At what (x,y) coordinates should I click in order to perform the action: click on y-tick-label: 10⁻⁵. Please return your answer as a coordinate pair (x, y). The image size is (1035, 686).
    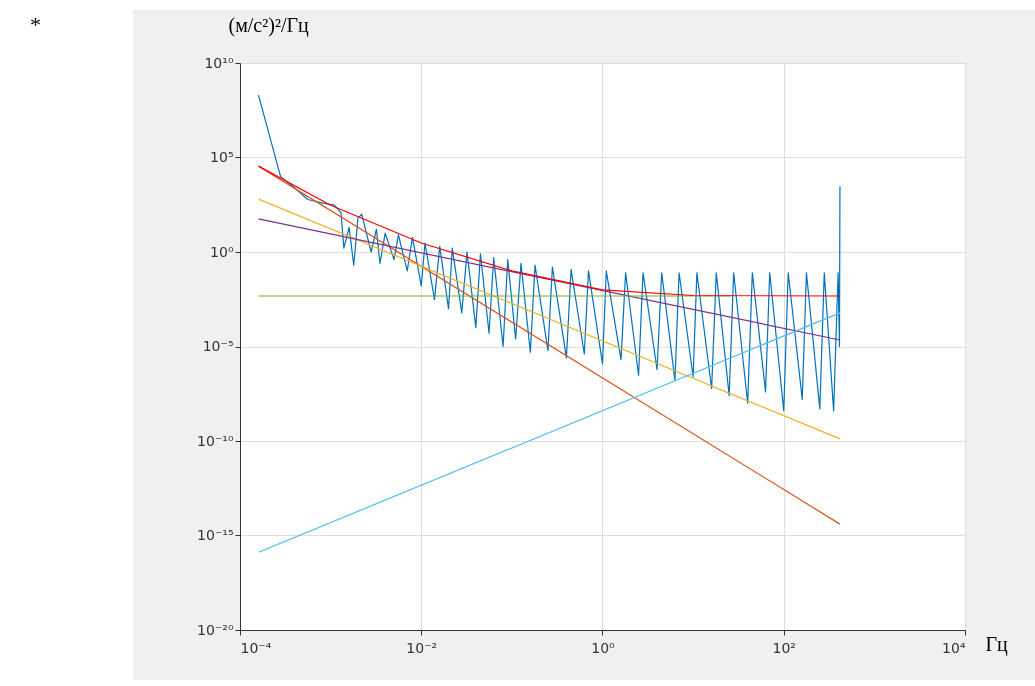
    Looking at the image, I should click on (218, 346).